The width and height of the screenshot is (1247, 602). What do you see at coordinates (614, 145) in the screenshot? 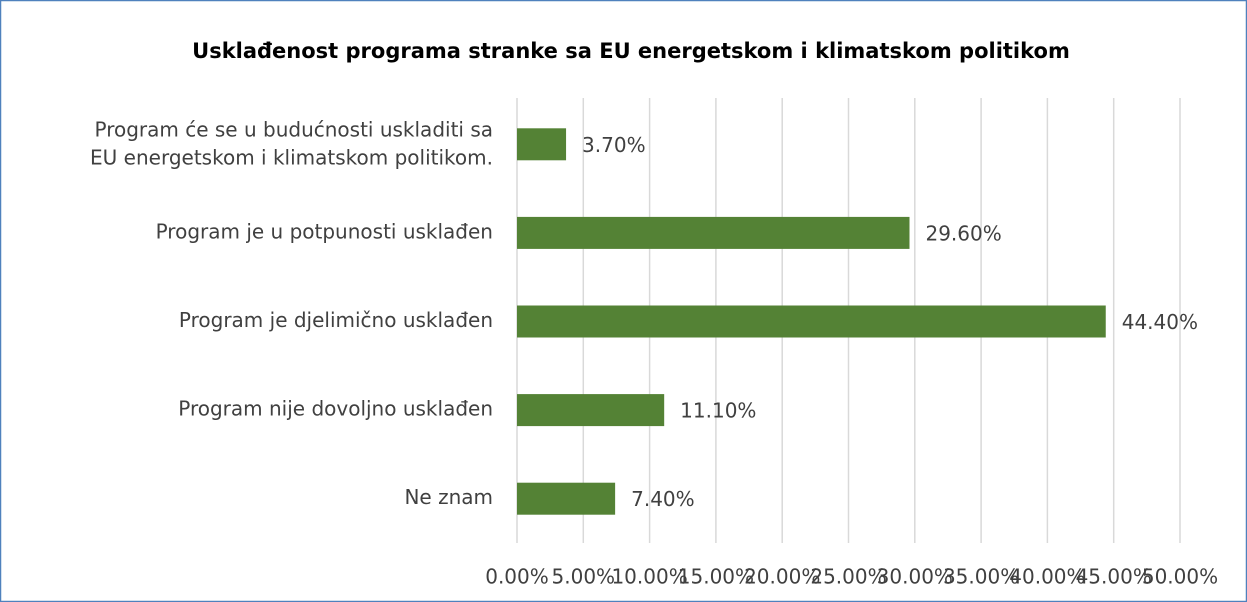
I see `data-label: 3.70%` at bounding box center [614, 145].